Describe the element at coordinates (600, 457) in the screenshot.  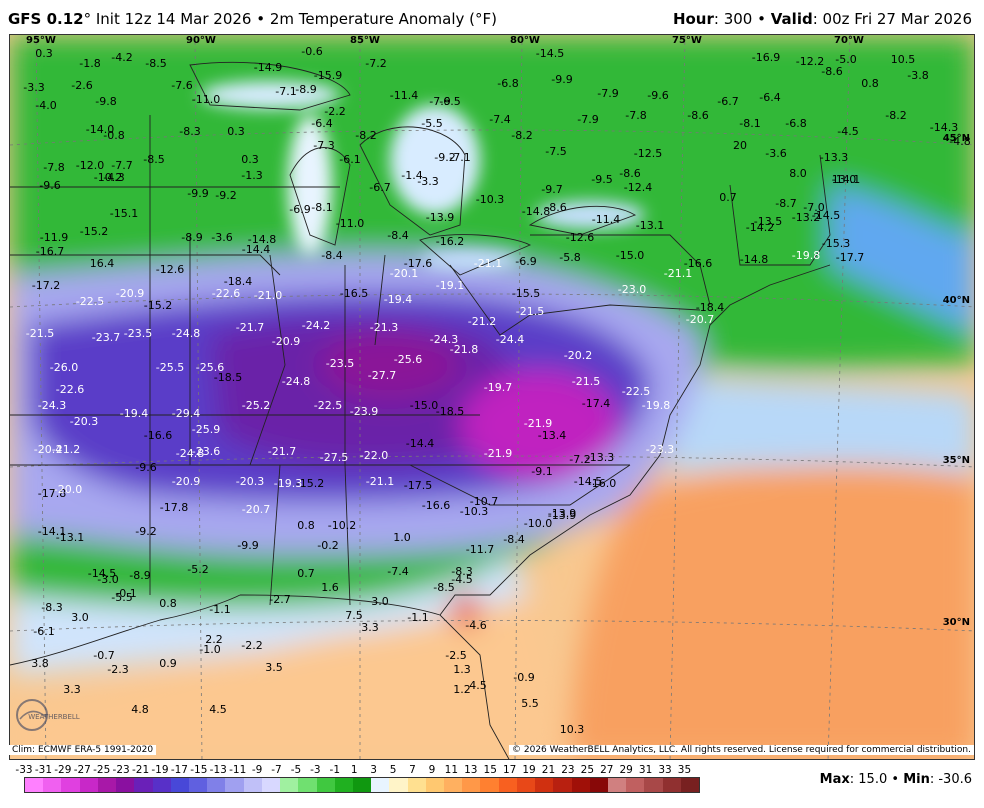
I see `anomaly-value-label: -13.3` at that location.